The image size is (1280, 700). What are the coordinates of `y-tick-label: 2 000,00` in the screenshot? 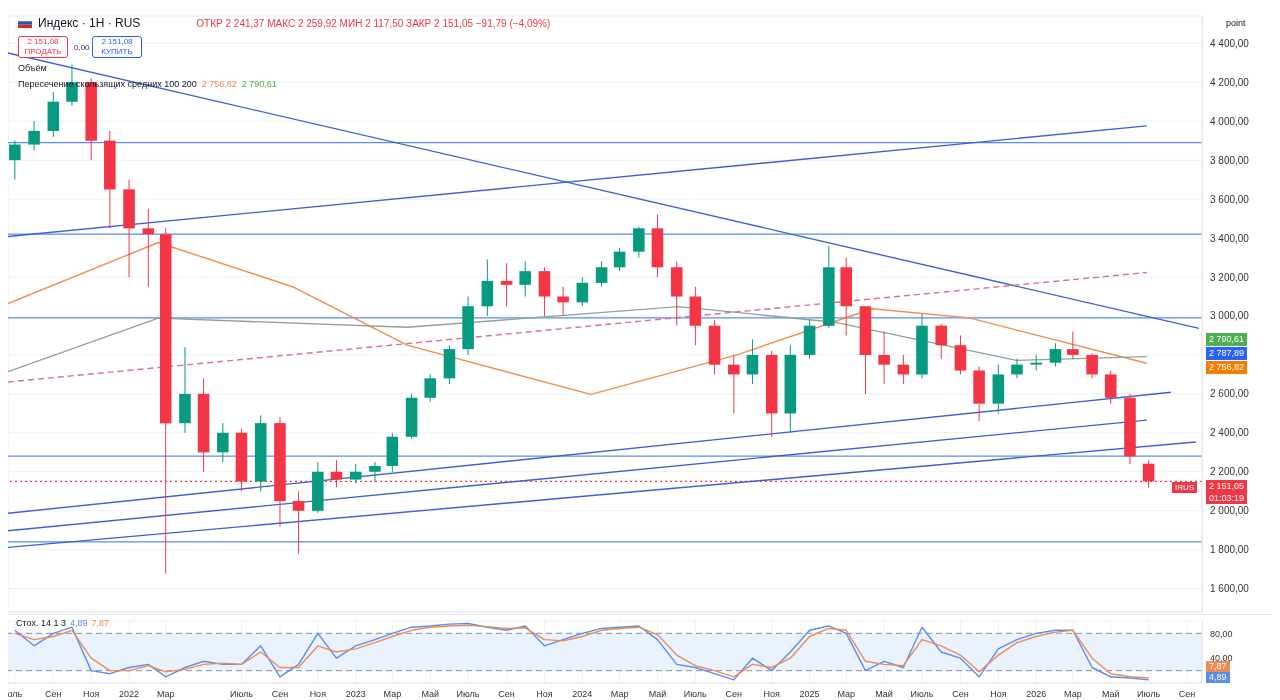 It's located at (1230, 511).